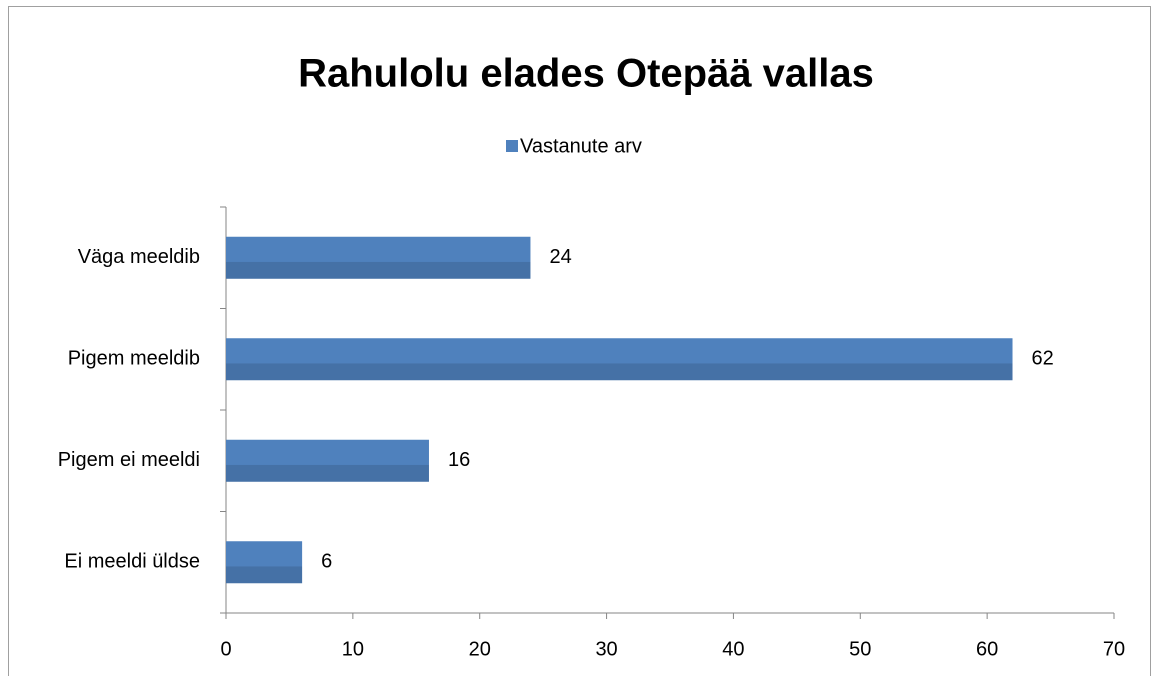 This screenshot has height=676, width=1159. Describe the element at coordinates (987, 649) in the screenshot. I see `x-tick-label: 60` at that location.